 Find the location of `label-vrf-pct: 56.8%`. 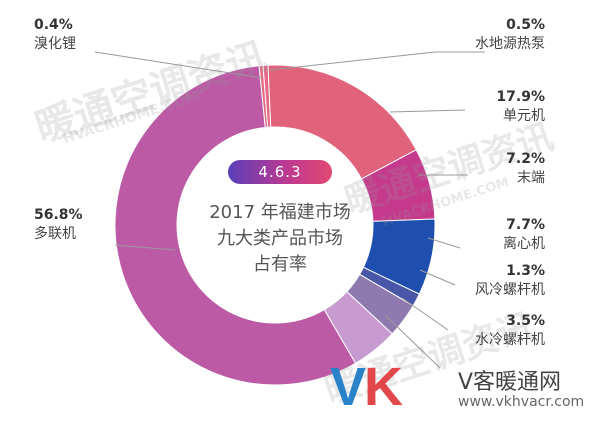

label-vrf-pct: 56.8% is located at coordinates (58, 215).